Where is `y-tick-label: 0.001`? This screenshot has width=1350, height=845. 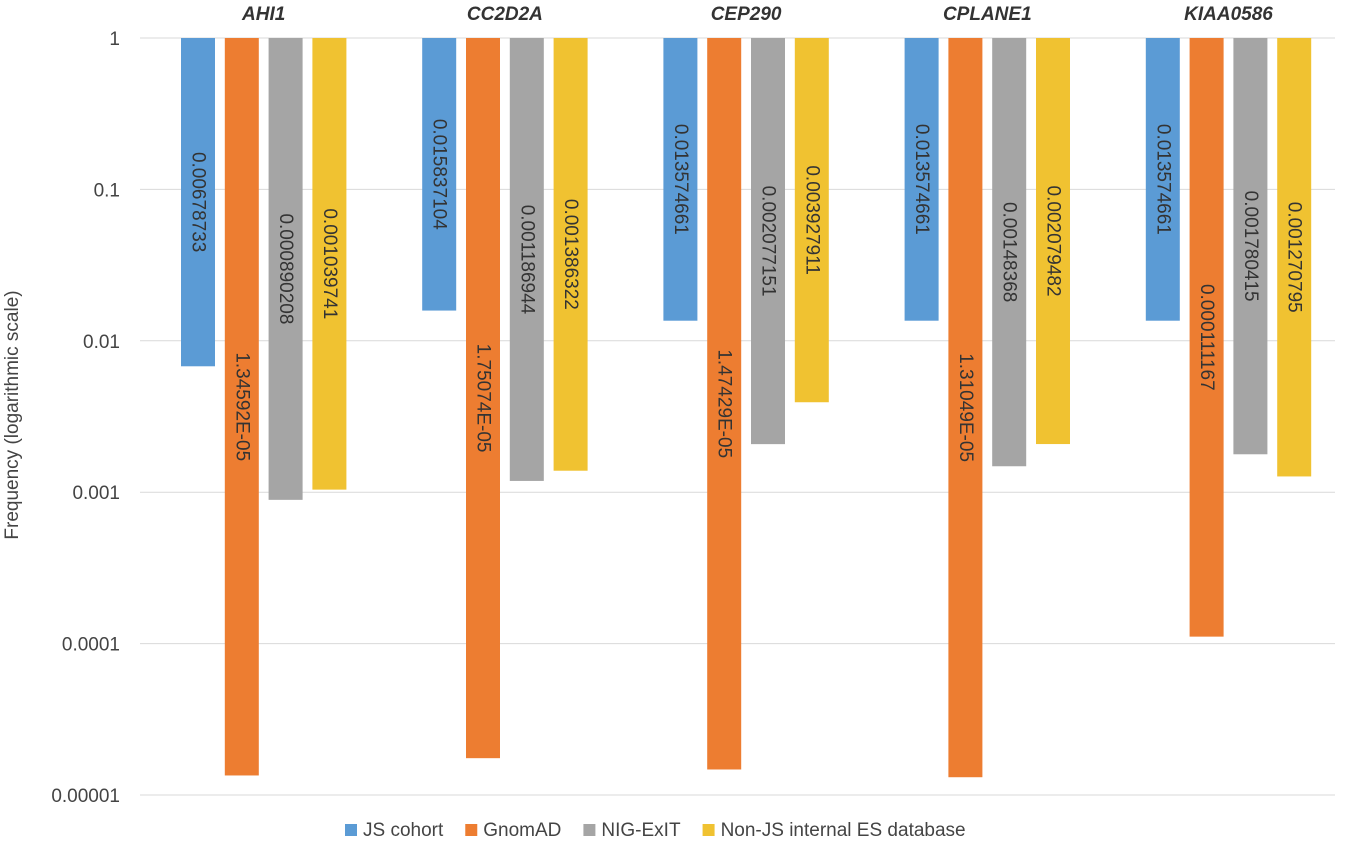
y-tick-label: 0.001 is located at coordinates (96, 493).